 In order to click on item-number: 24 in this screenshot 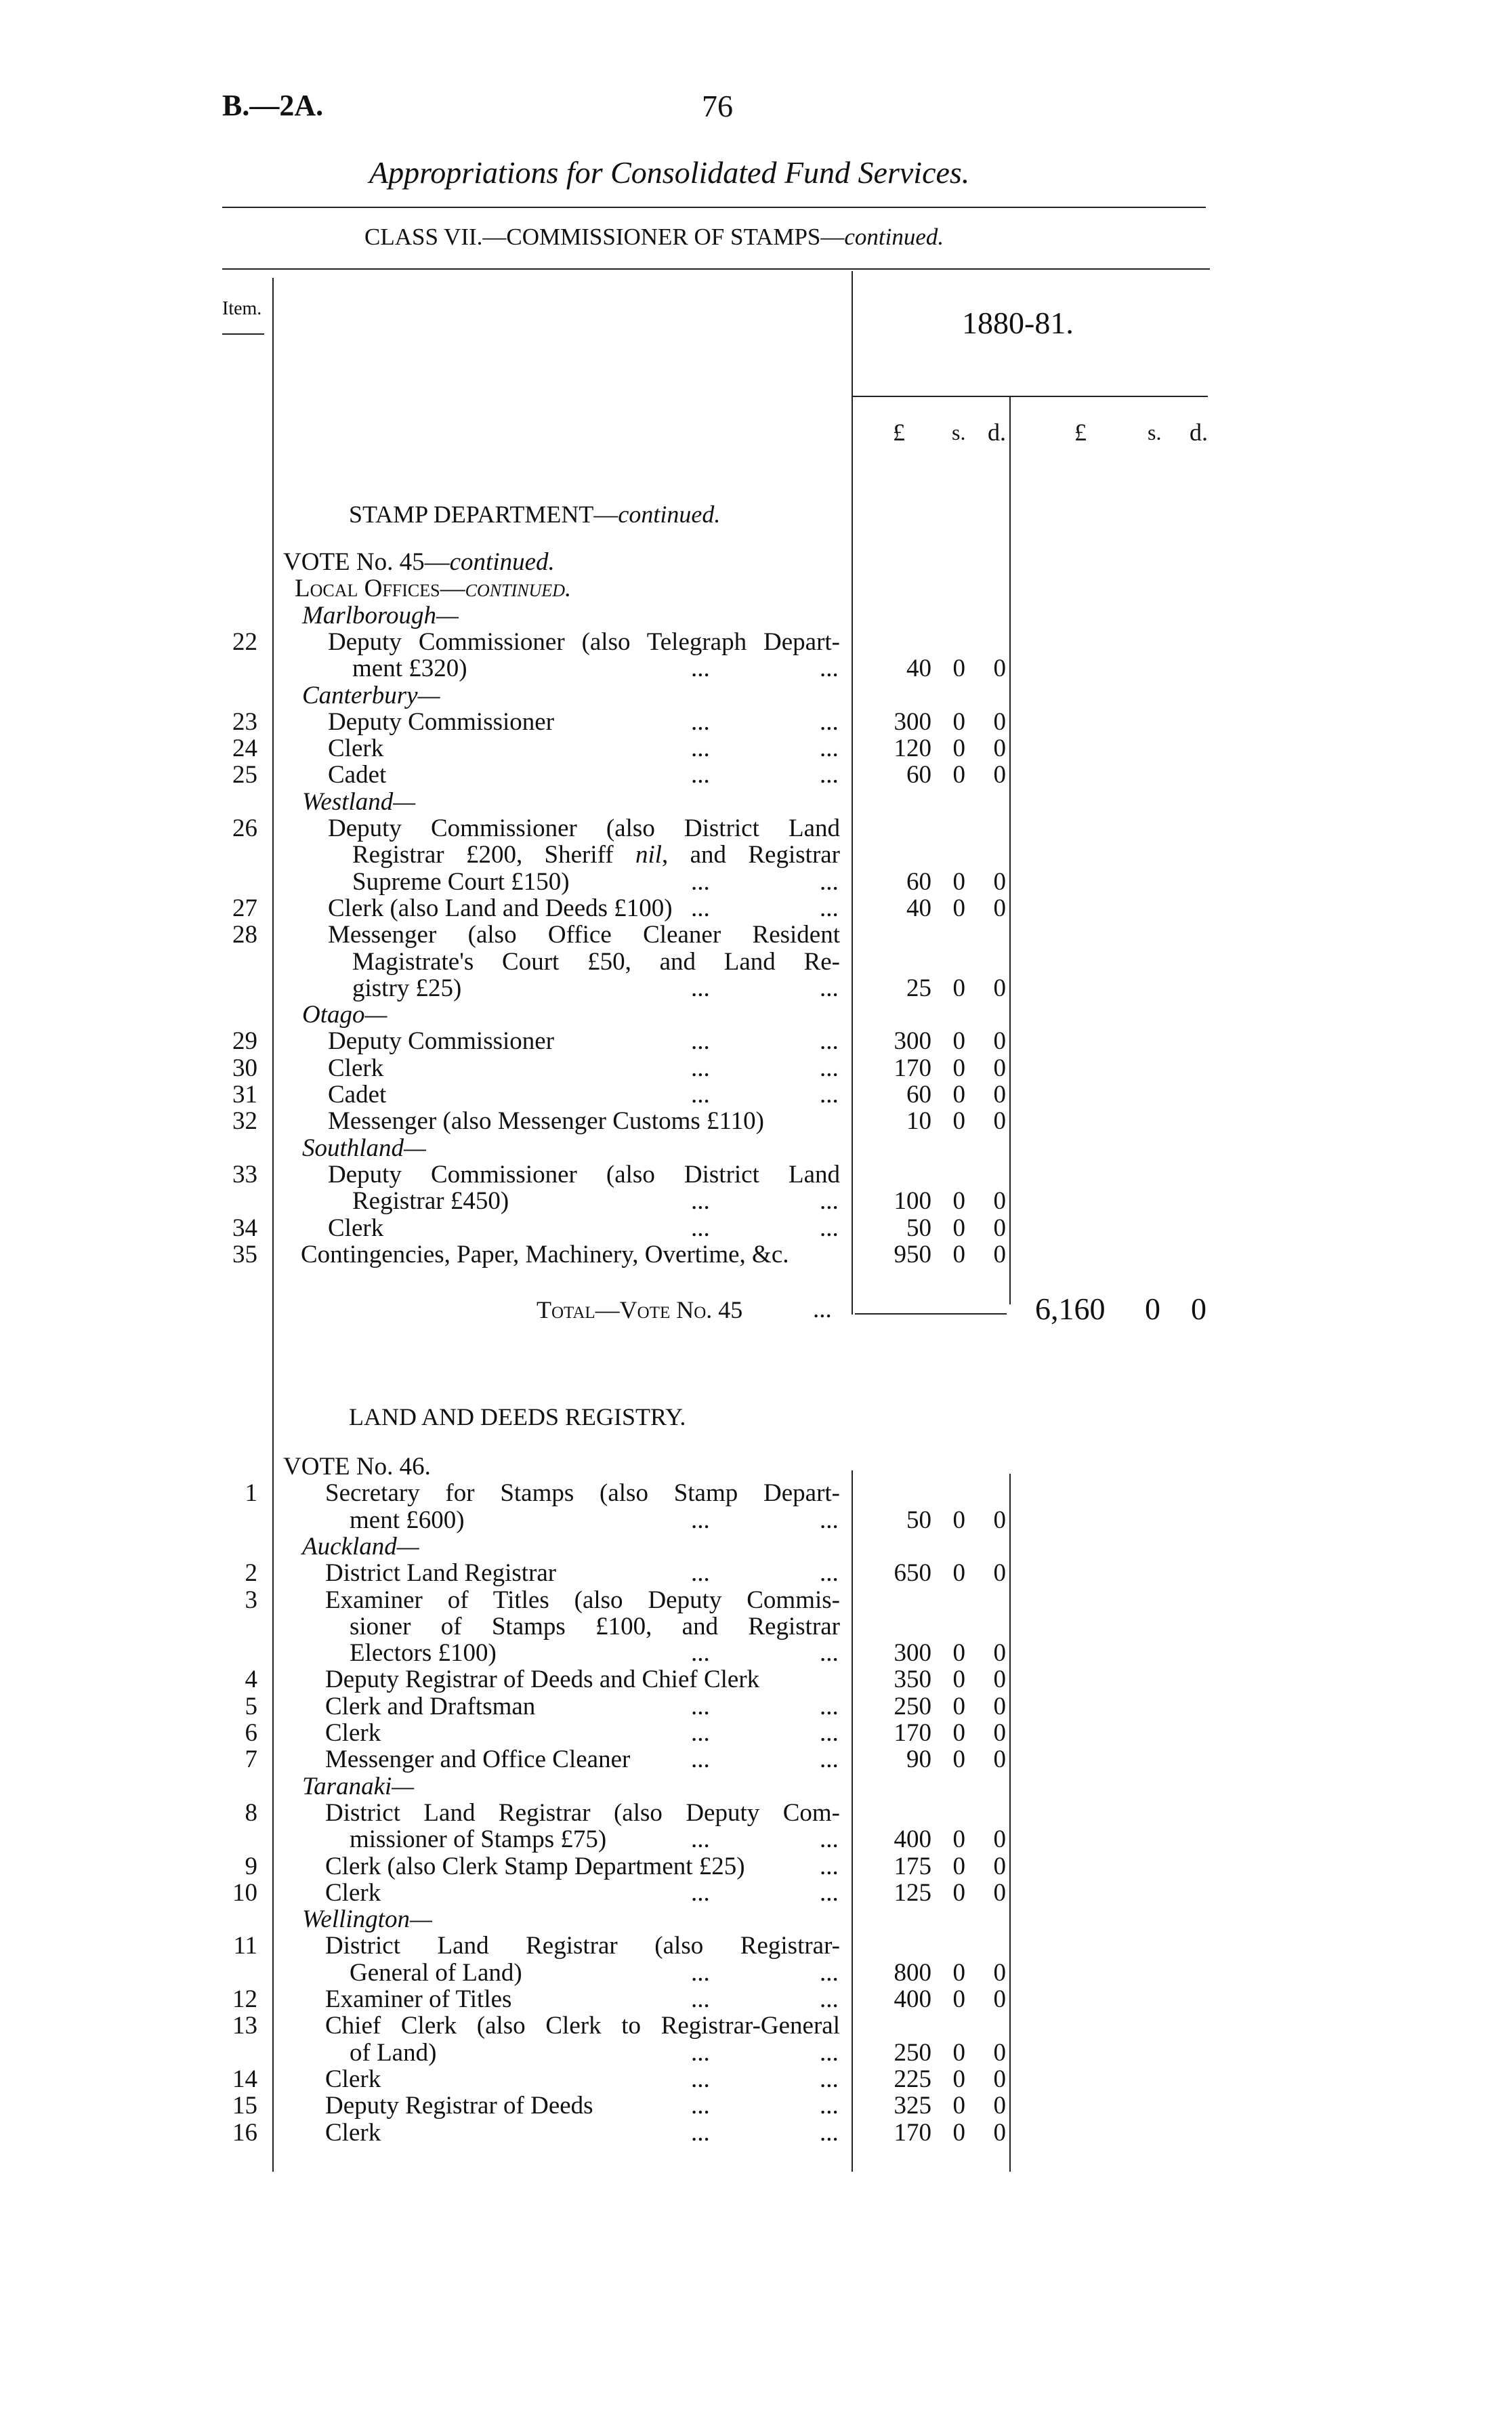, I will do `click(244, 749)`.